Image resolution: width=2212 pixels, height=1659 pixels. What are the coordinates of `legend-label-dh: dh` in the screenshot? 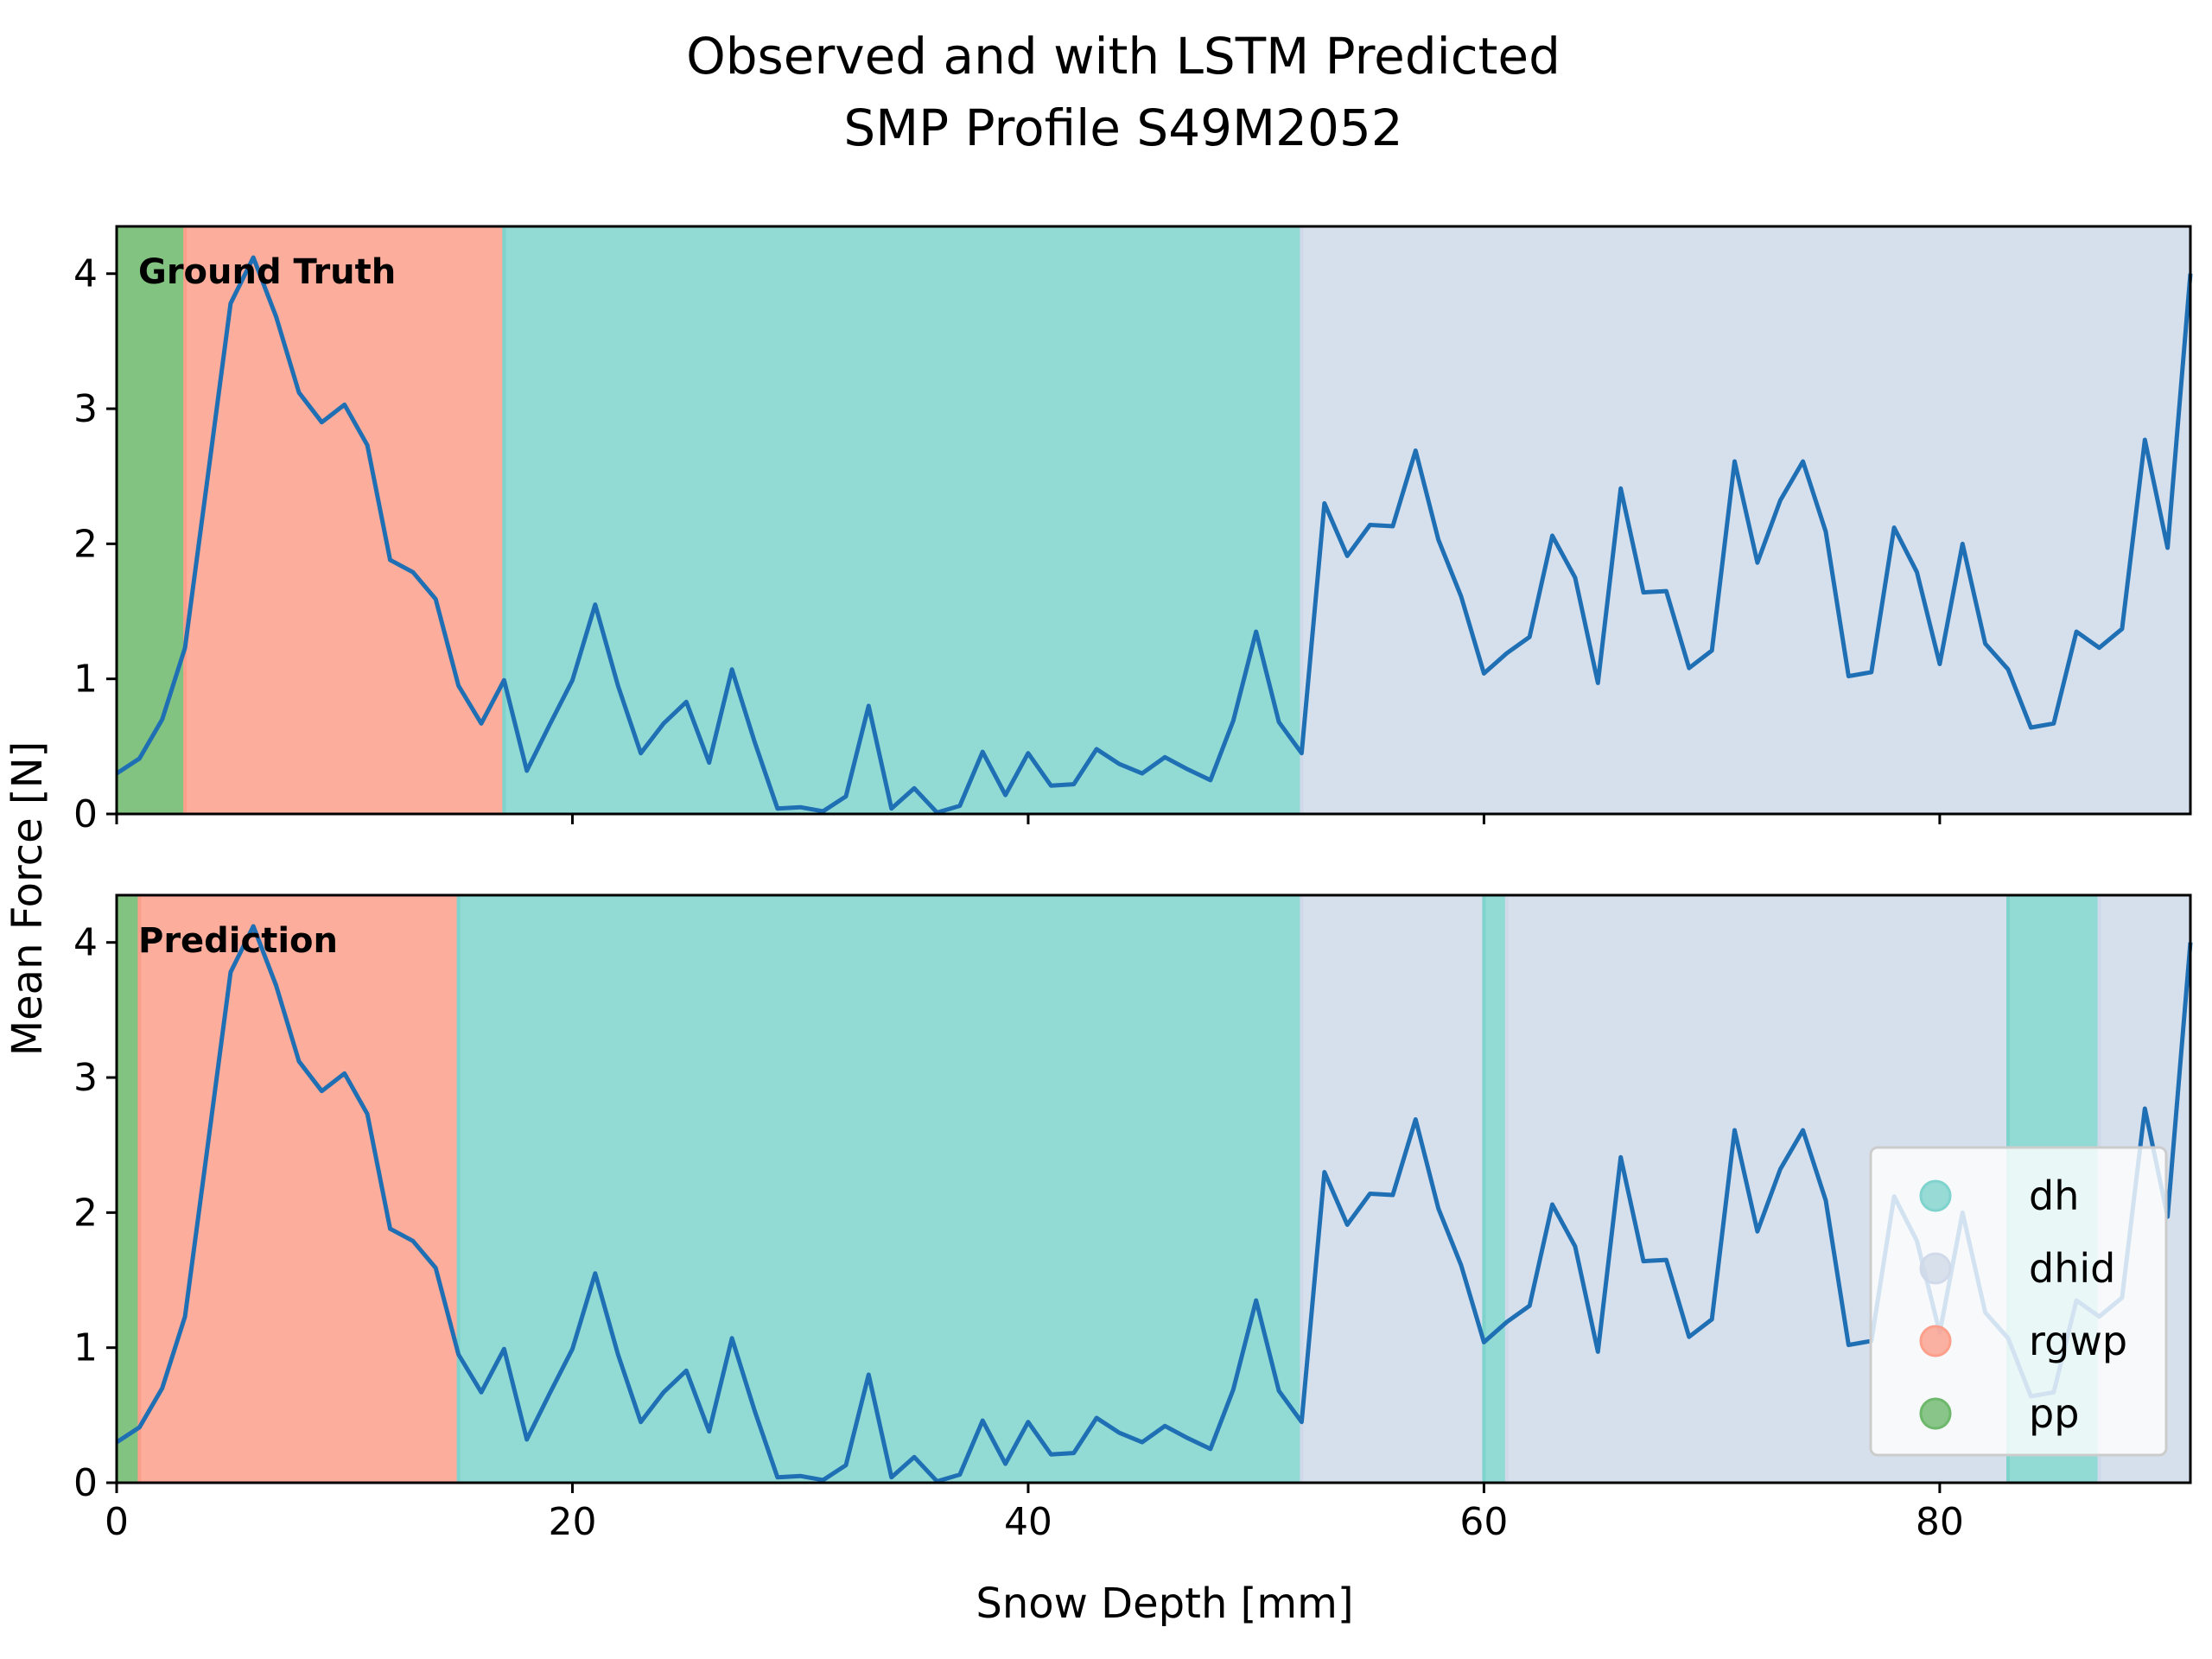 It's located at (2054, 1196).